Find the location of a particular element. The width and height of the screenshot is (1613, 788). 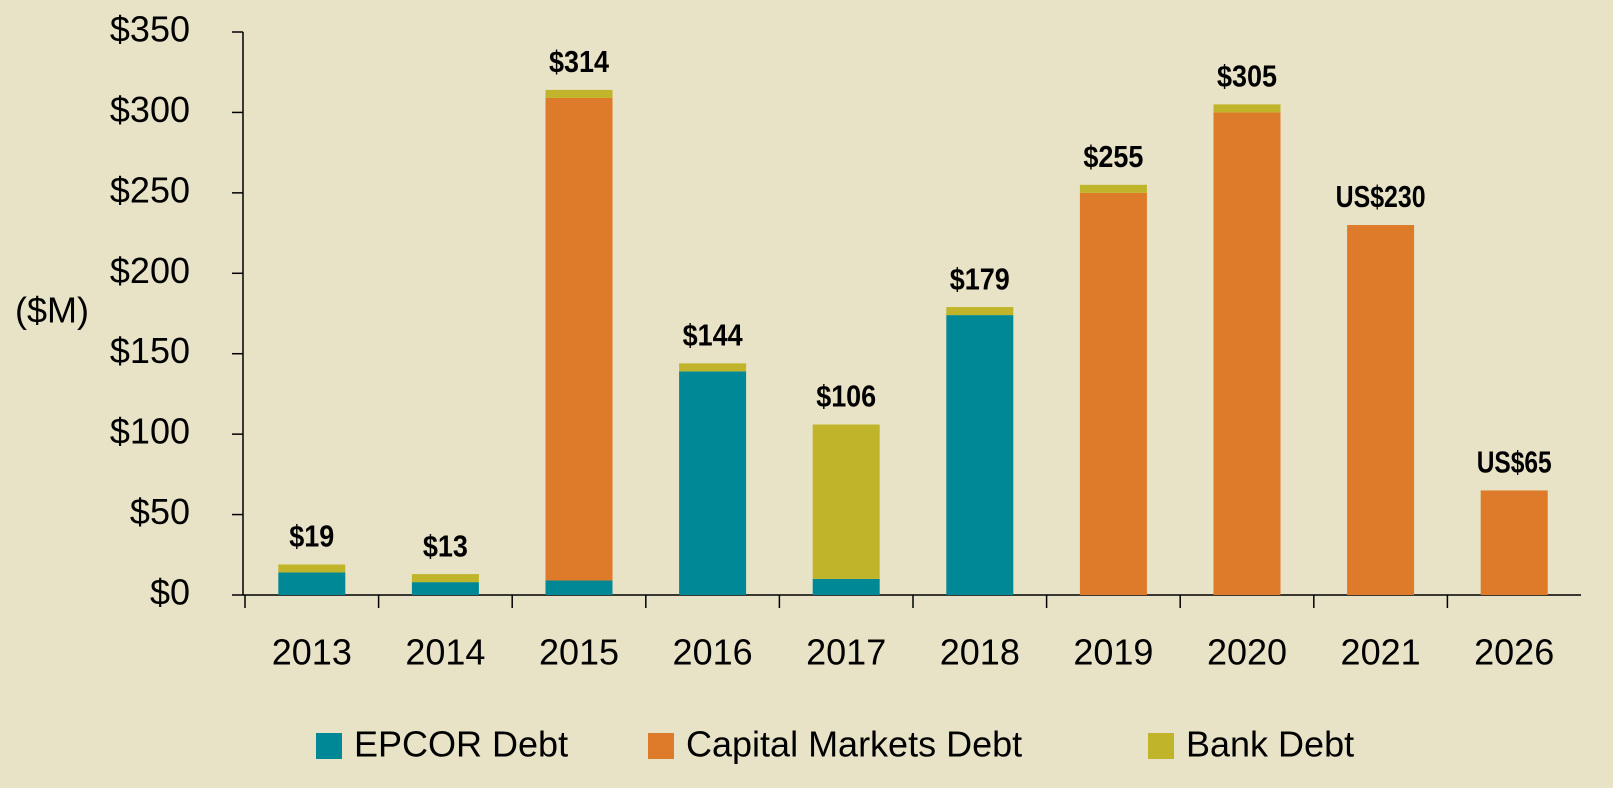

x-tick-label: 2026 is located at coordinates (1514, 652).